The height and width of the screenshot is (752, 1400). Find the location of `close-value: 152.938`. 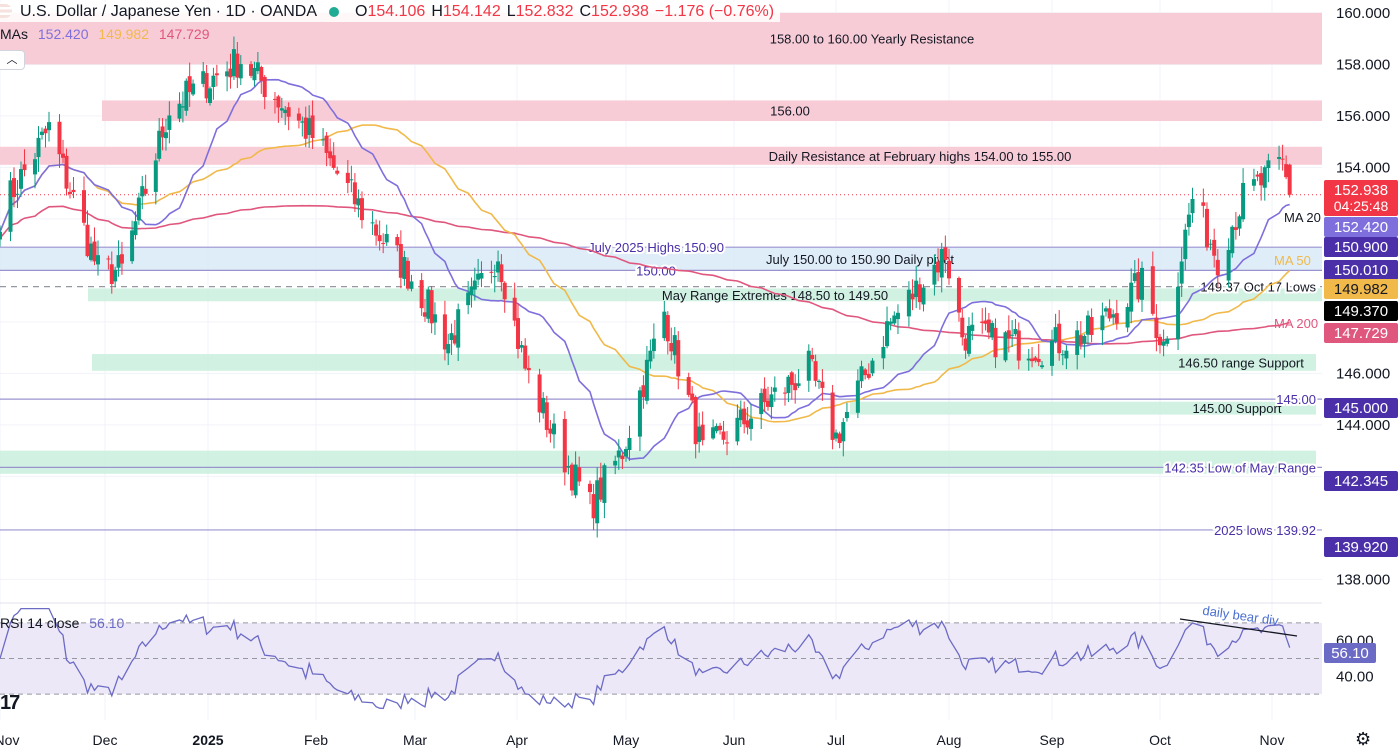

close-value: 152.938 is located at coordinates (620, 11).